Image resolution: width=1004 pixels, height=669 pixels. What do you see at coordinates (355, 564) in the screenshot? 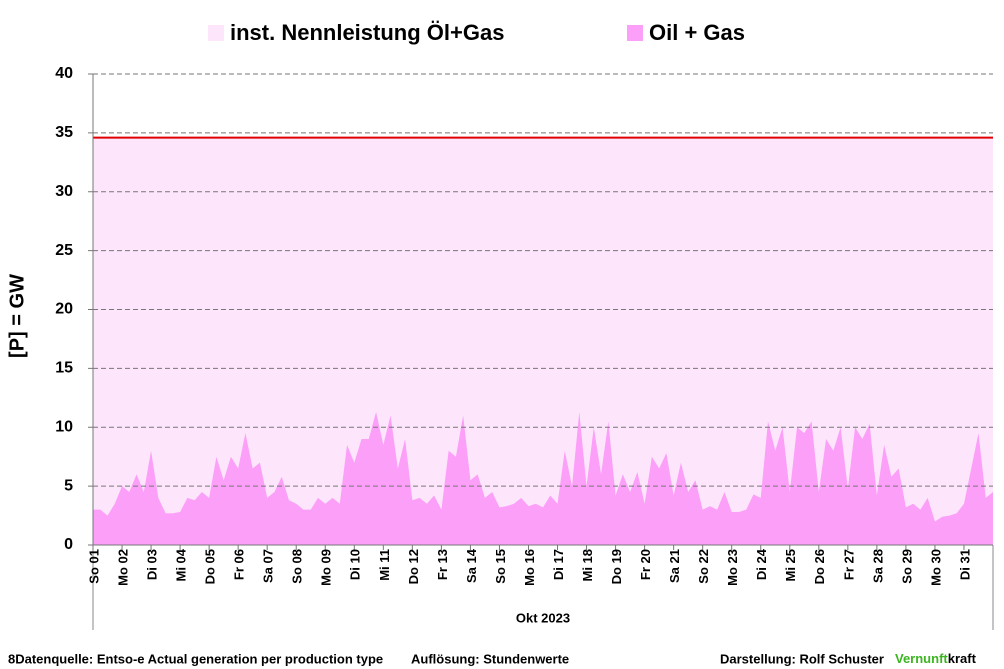
I see `x-tick-label: Di 10` at bounding box center [355, 564].